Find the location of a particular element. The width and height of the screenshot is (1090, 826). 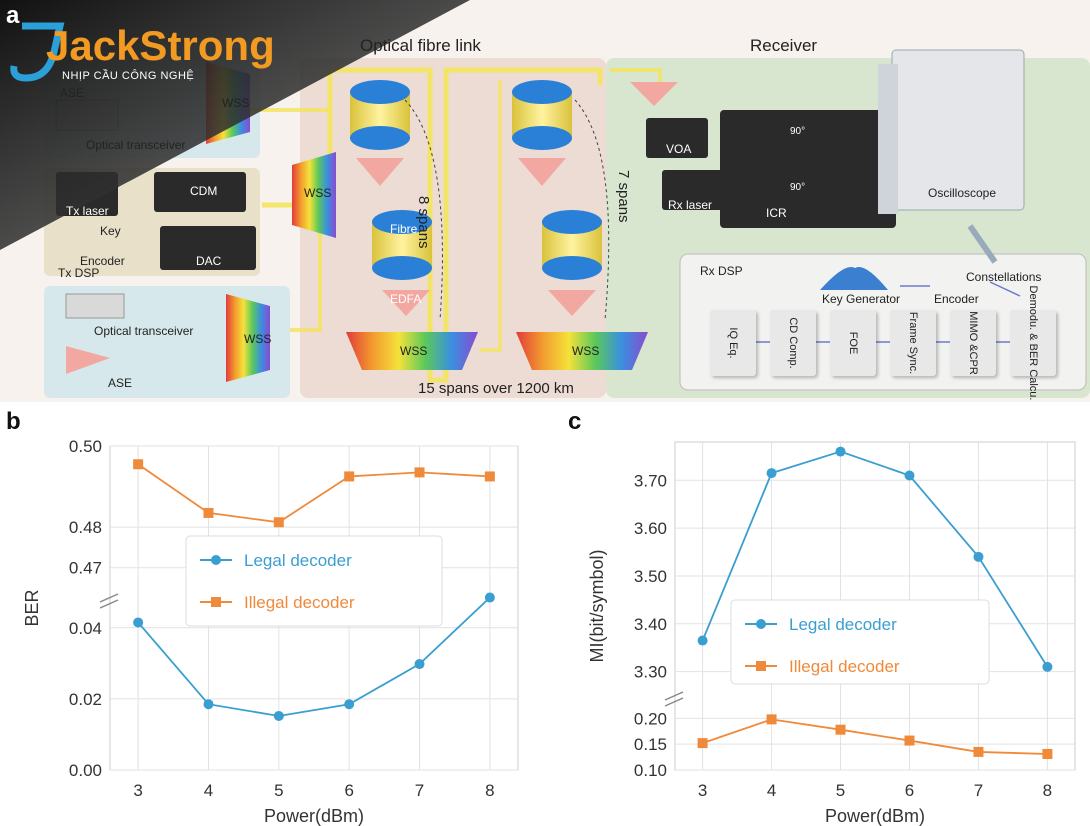

tx-dsp-label: Tx DSP is located at coordinates (79, 273).